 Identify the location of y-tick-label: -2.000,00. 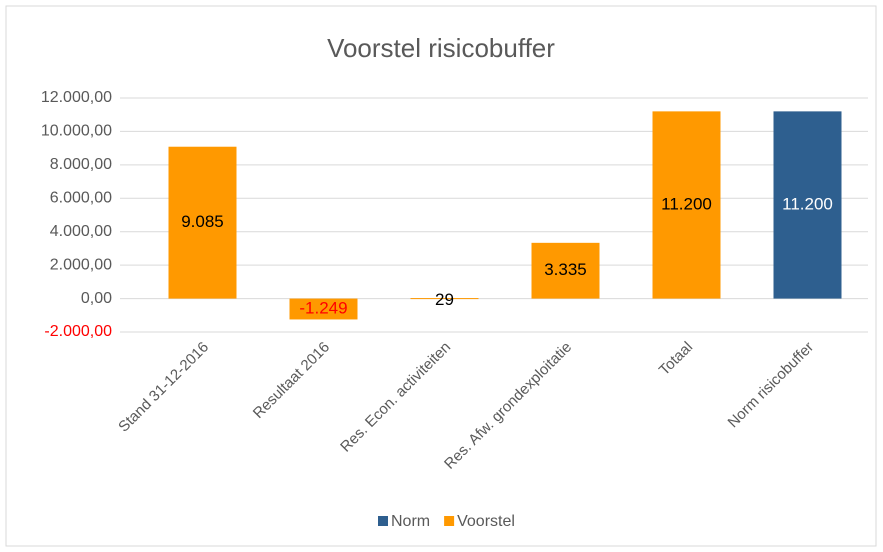
(78, 331).